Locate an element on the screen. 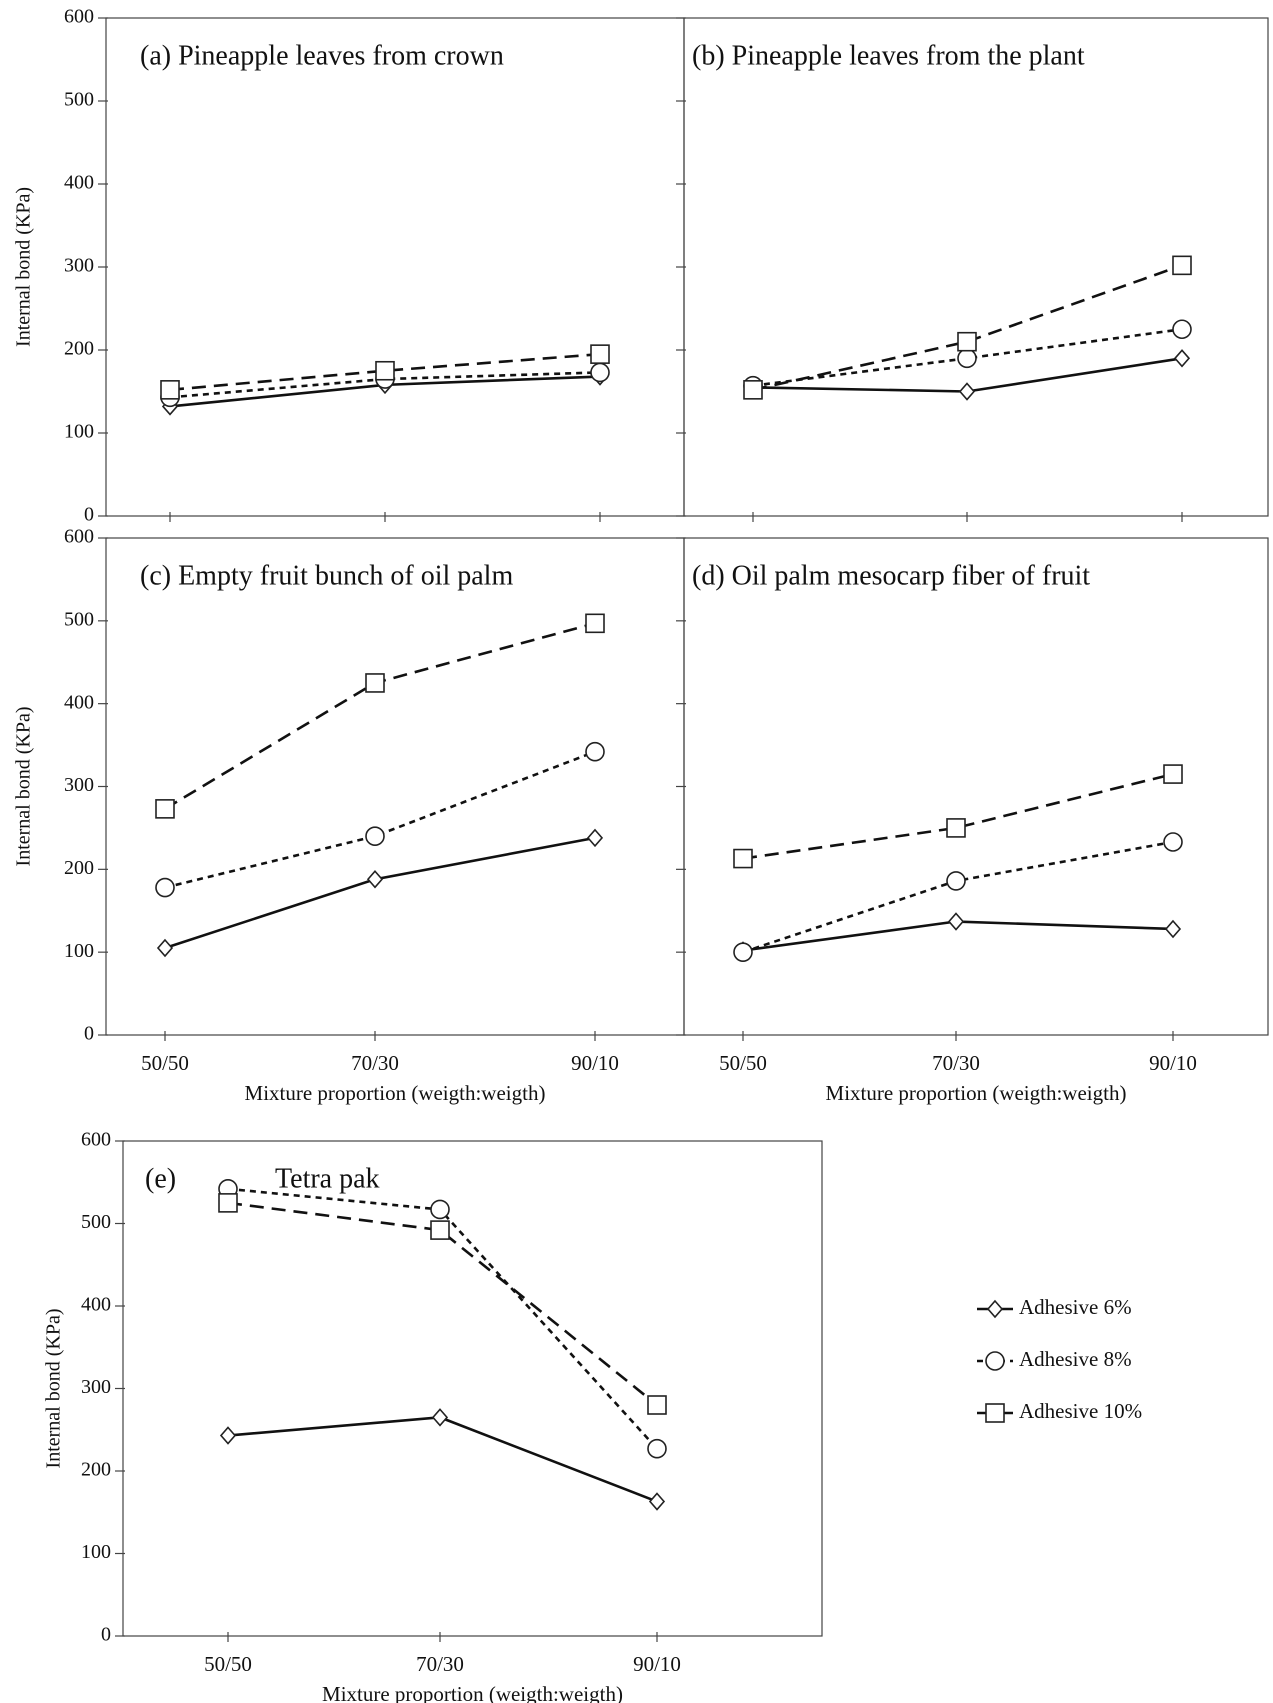  legend-label: Adhesive 6% is located at coordinates (1075, 1307).